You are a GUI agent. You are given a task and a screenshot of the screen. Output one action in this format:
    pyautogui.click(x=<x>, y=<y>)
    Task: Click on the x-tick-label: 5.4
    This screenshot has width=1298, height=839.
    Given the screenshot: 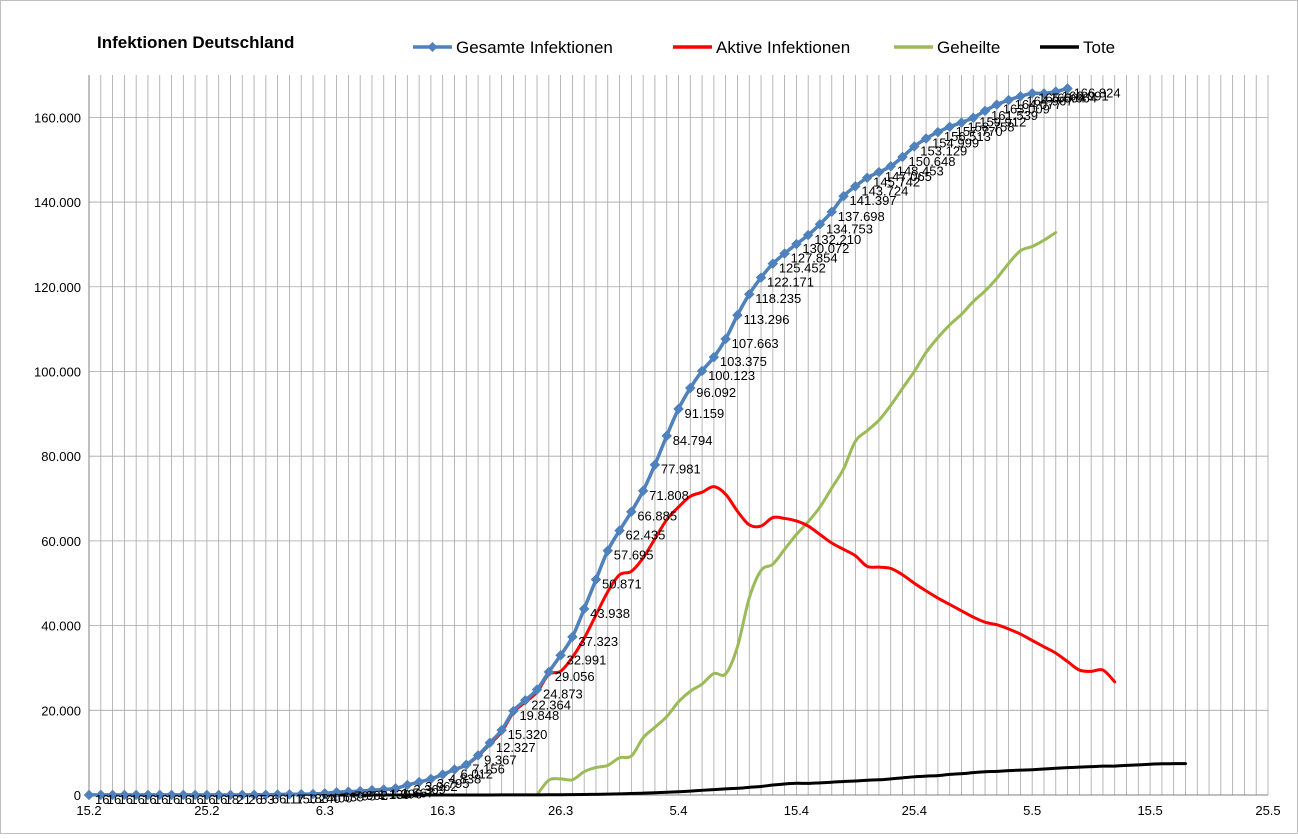 What is the action you would take?
    pyautogui.click(x=678, y=810)
    